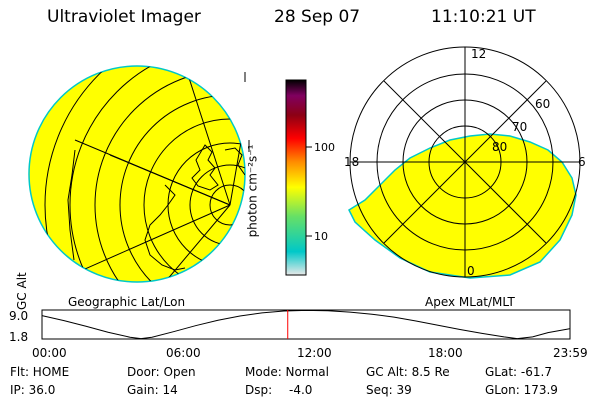  I want to click on colorbar-tick-10: 10, so click(321, 236).